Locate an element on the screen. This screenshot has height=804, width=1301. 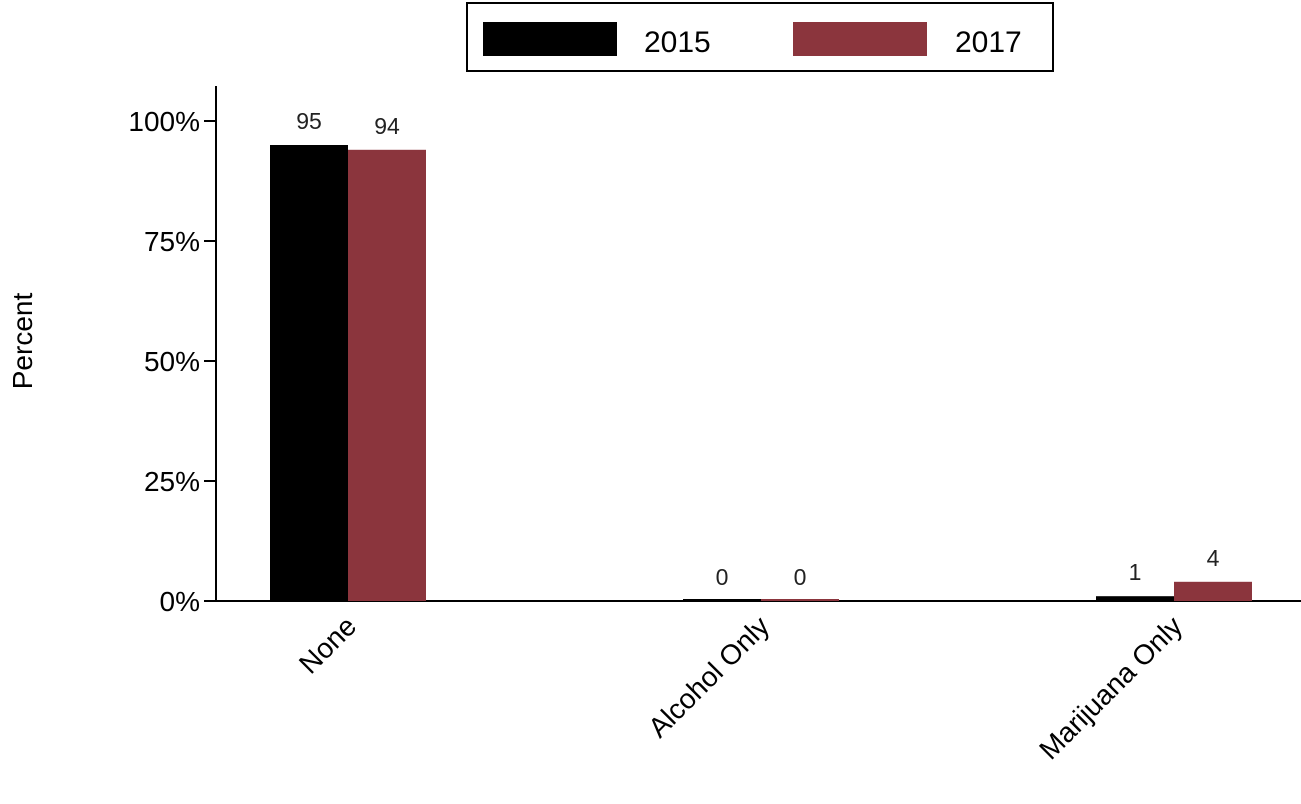
data-label-2015: 0 is located at coordinates (722, 577).